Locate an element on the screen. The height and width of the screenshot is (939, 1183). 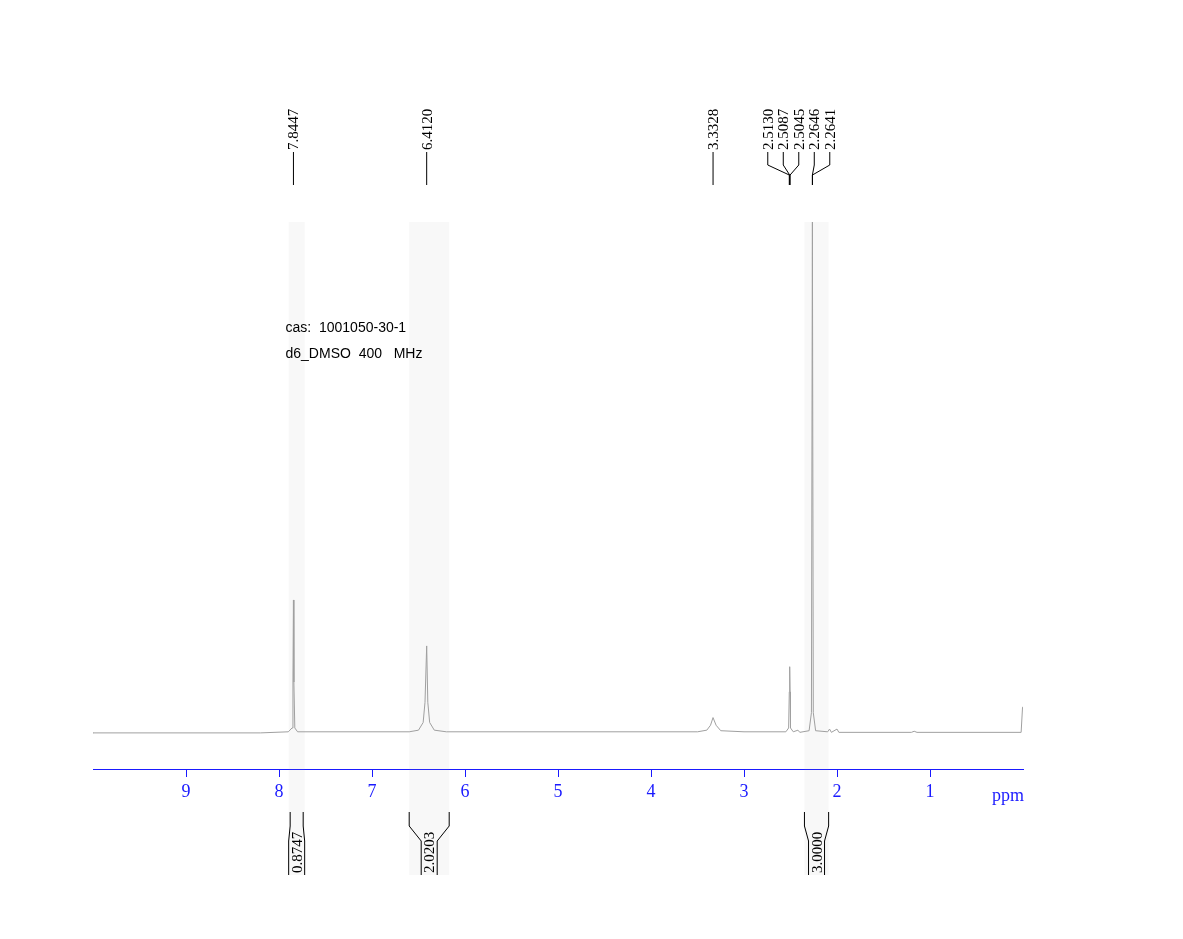
x-tick-label: 9 is located at coordinates (186, 790).